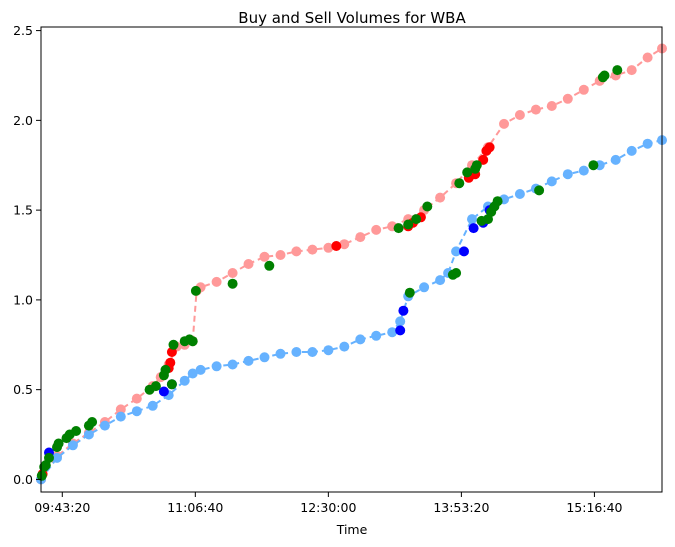  I want to click on y-tick-label: 2.5, so click(23, 30).